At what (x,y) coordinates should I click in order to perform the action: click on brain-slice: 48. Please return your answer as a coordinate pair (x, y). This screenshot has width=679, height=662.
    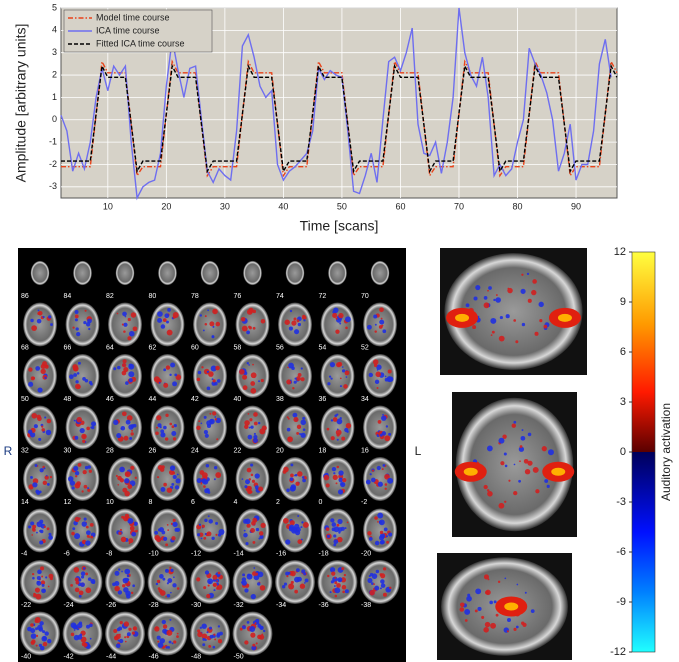
    Looking at the image, I should click on (82, 378).